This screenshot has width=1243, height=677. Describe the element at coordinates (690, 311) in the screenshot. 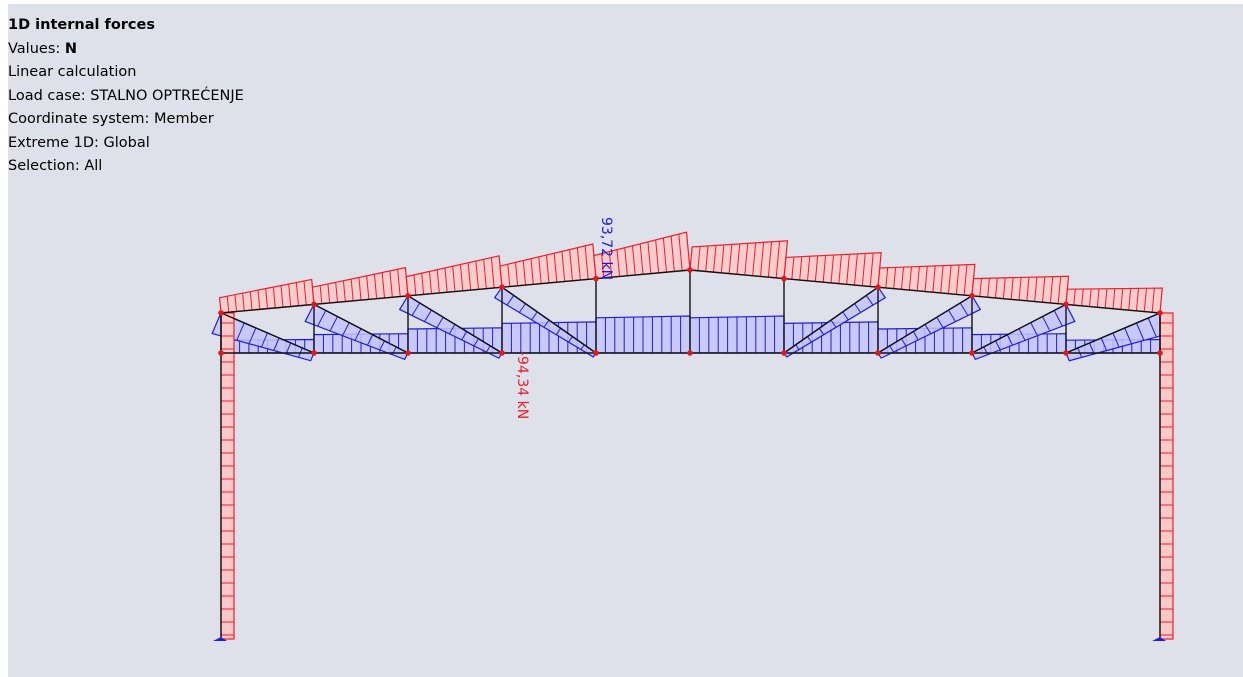

I see `structure-nodes` at that location.